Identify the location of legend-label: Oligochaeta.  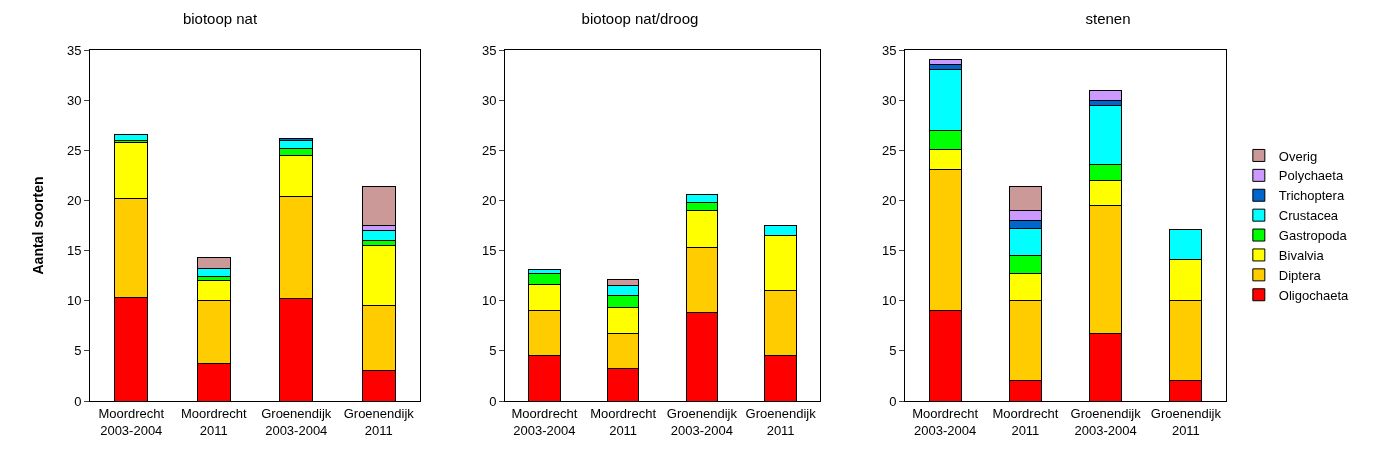
(1313, 295).